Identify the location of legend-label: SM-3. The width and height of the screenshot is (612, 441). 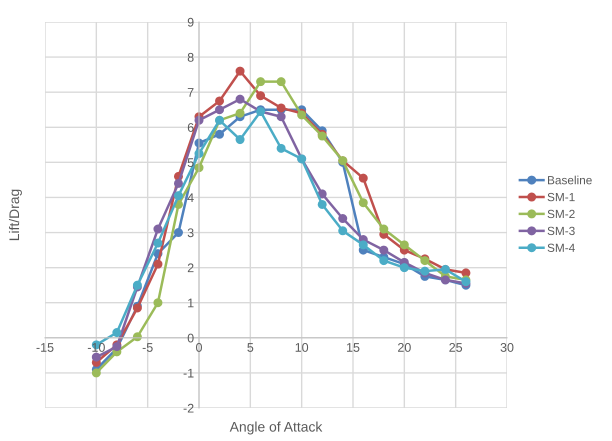
(561, 231).